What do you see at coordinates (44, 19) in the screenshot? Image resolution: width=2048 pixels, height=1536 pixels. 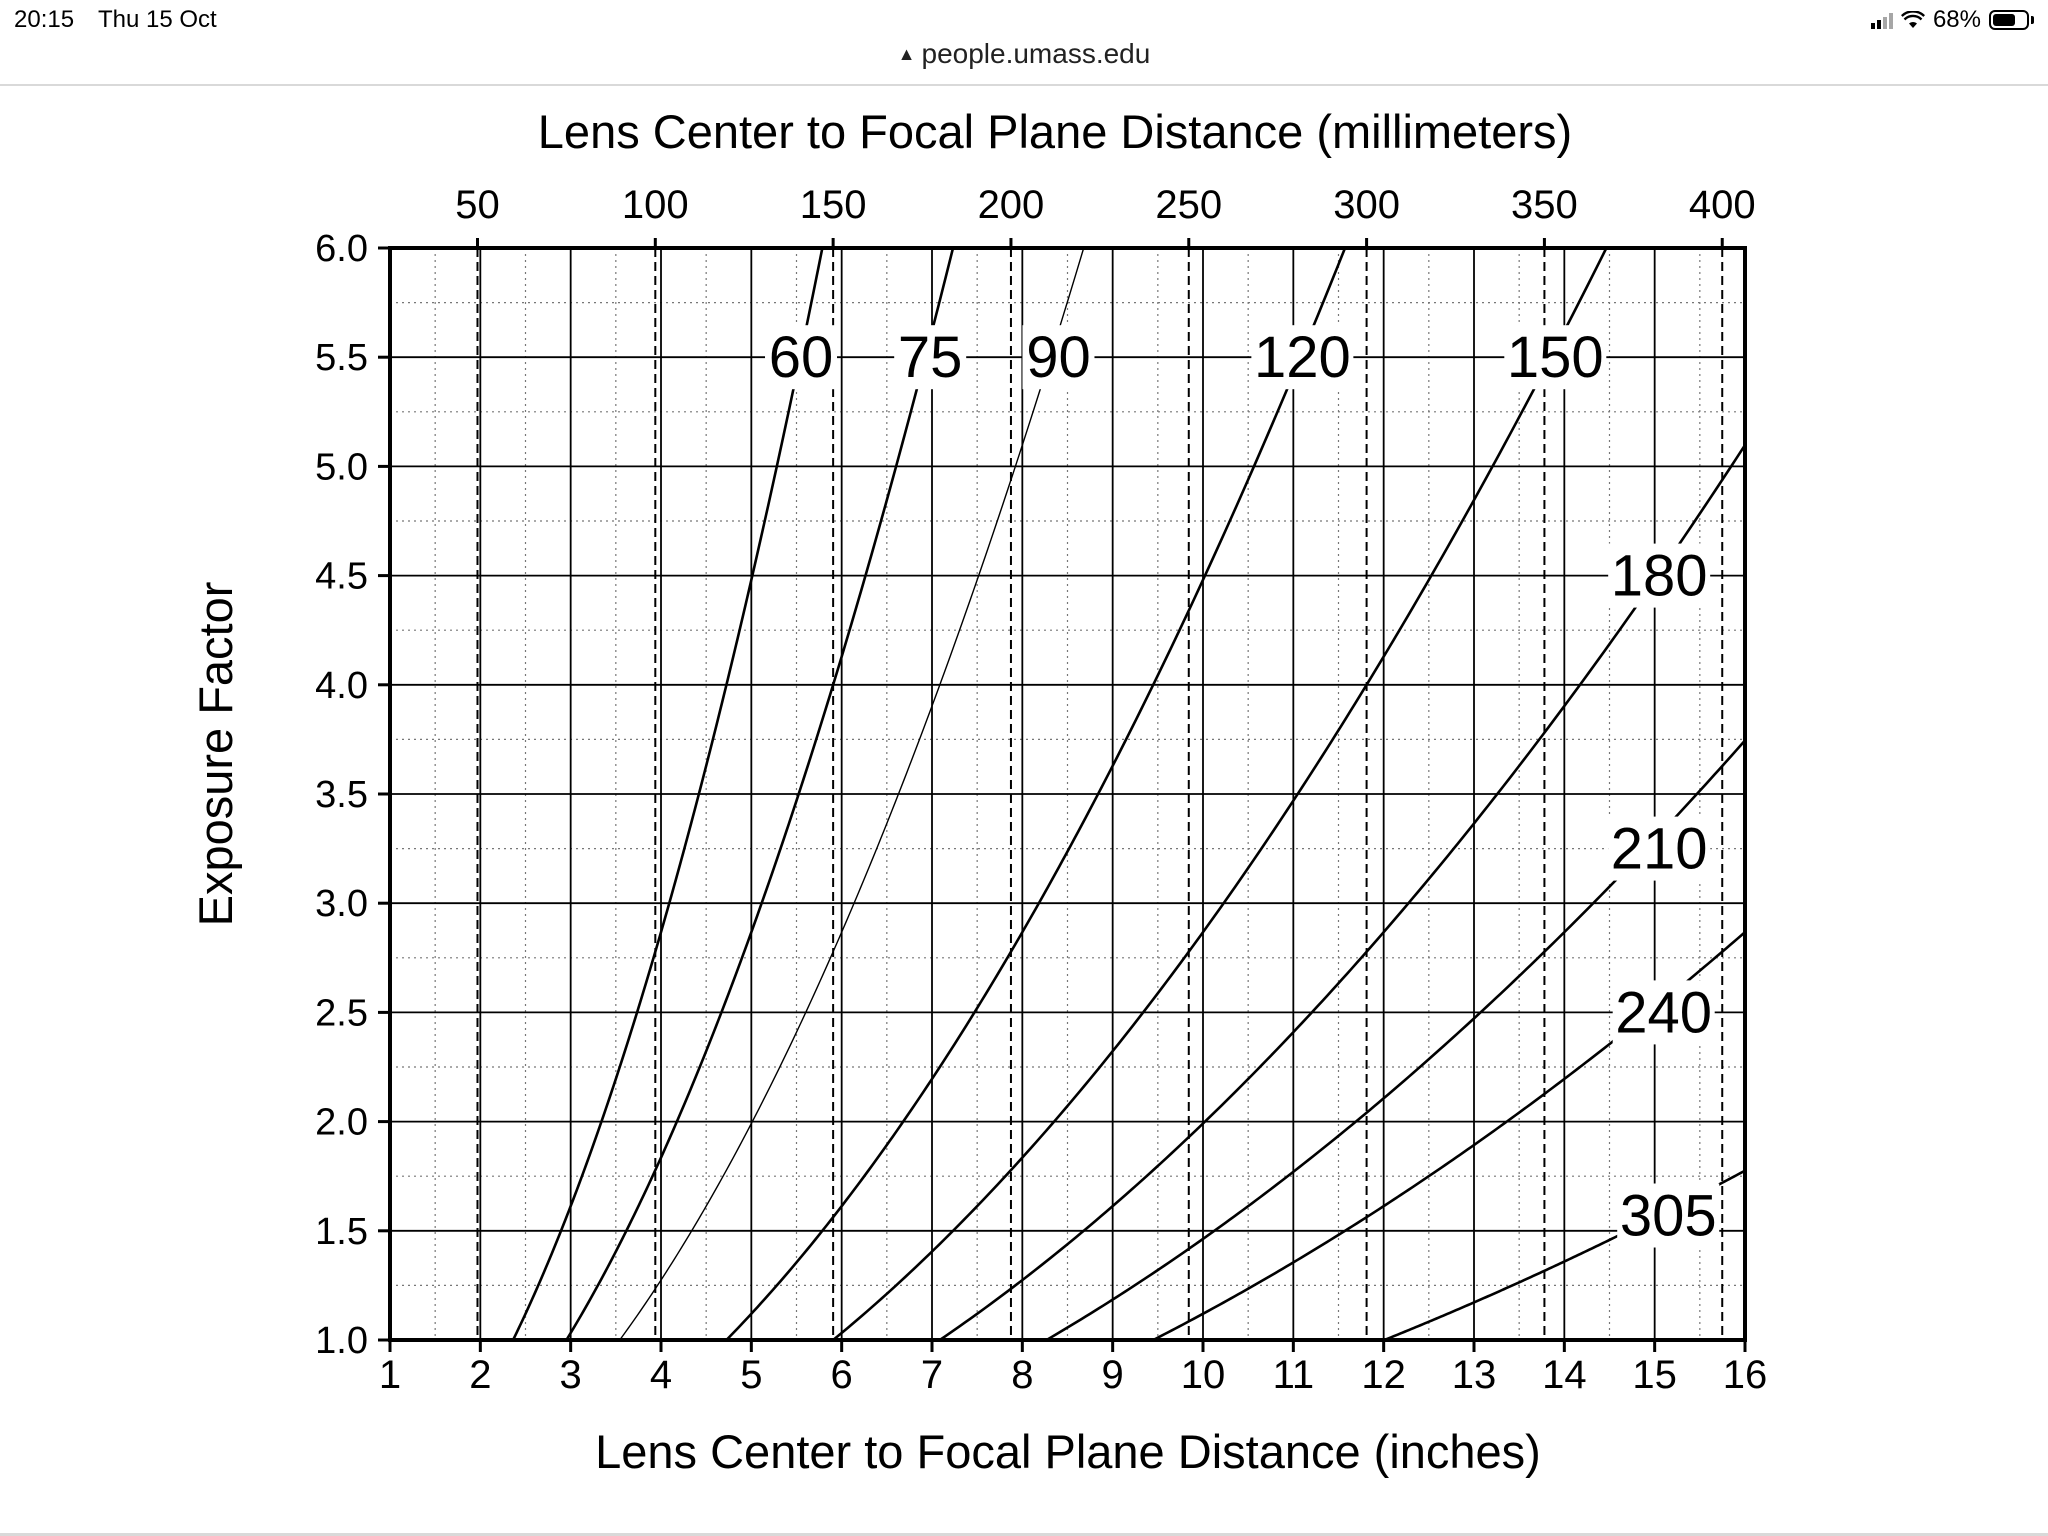 I see `status-time: 20:15` at bounding box center [44, 19].